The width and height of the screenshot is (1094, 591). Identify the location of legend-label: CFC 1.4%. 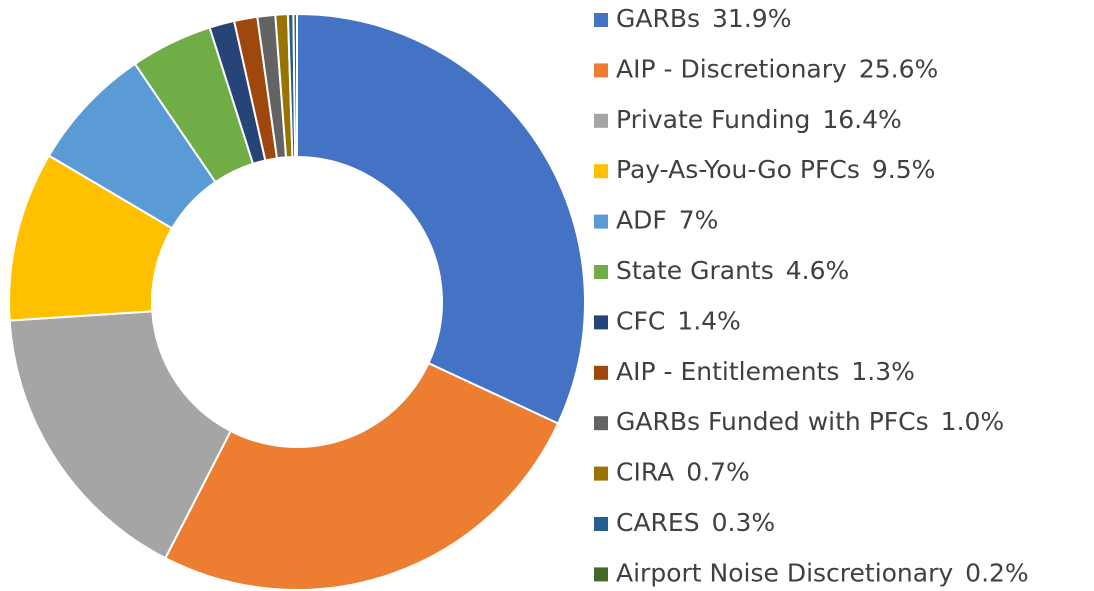
(678, 320).